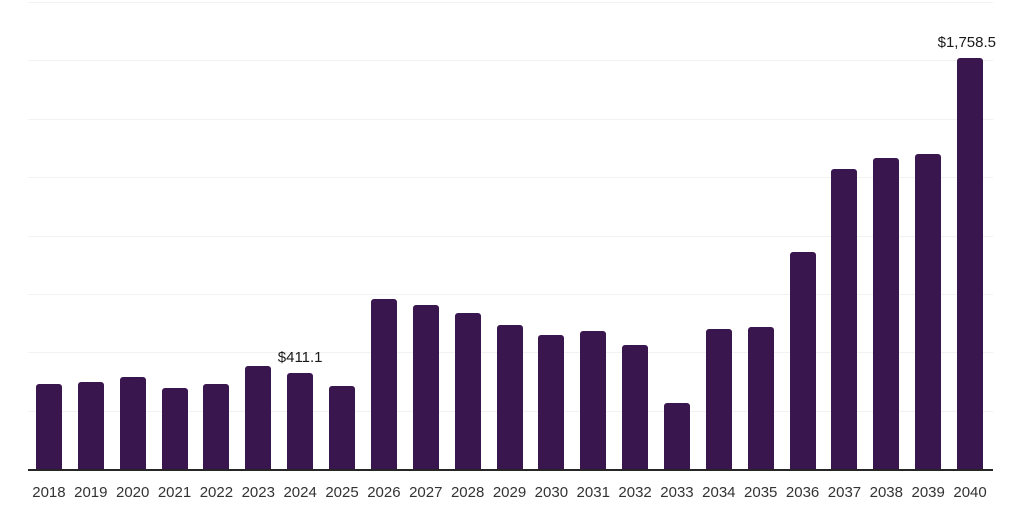 The width and height of the screenshot is (1024, 512). Describe the element at coordinates (677, 492) in the screenshot. I see `x-tick-label-2033: 2033` at that location.